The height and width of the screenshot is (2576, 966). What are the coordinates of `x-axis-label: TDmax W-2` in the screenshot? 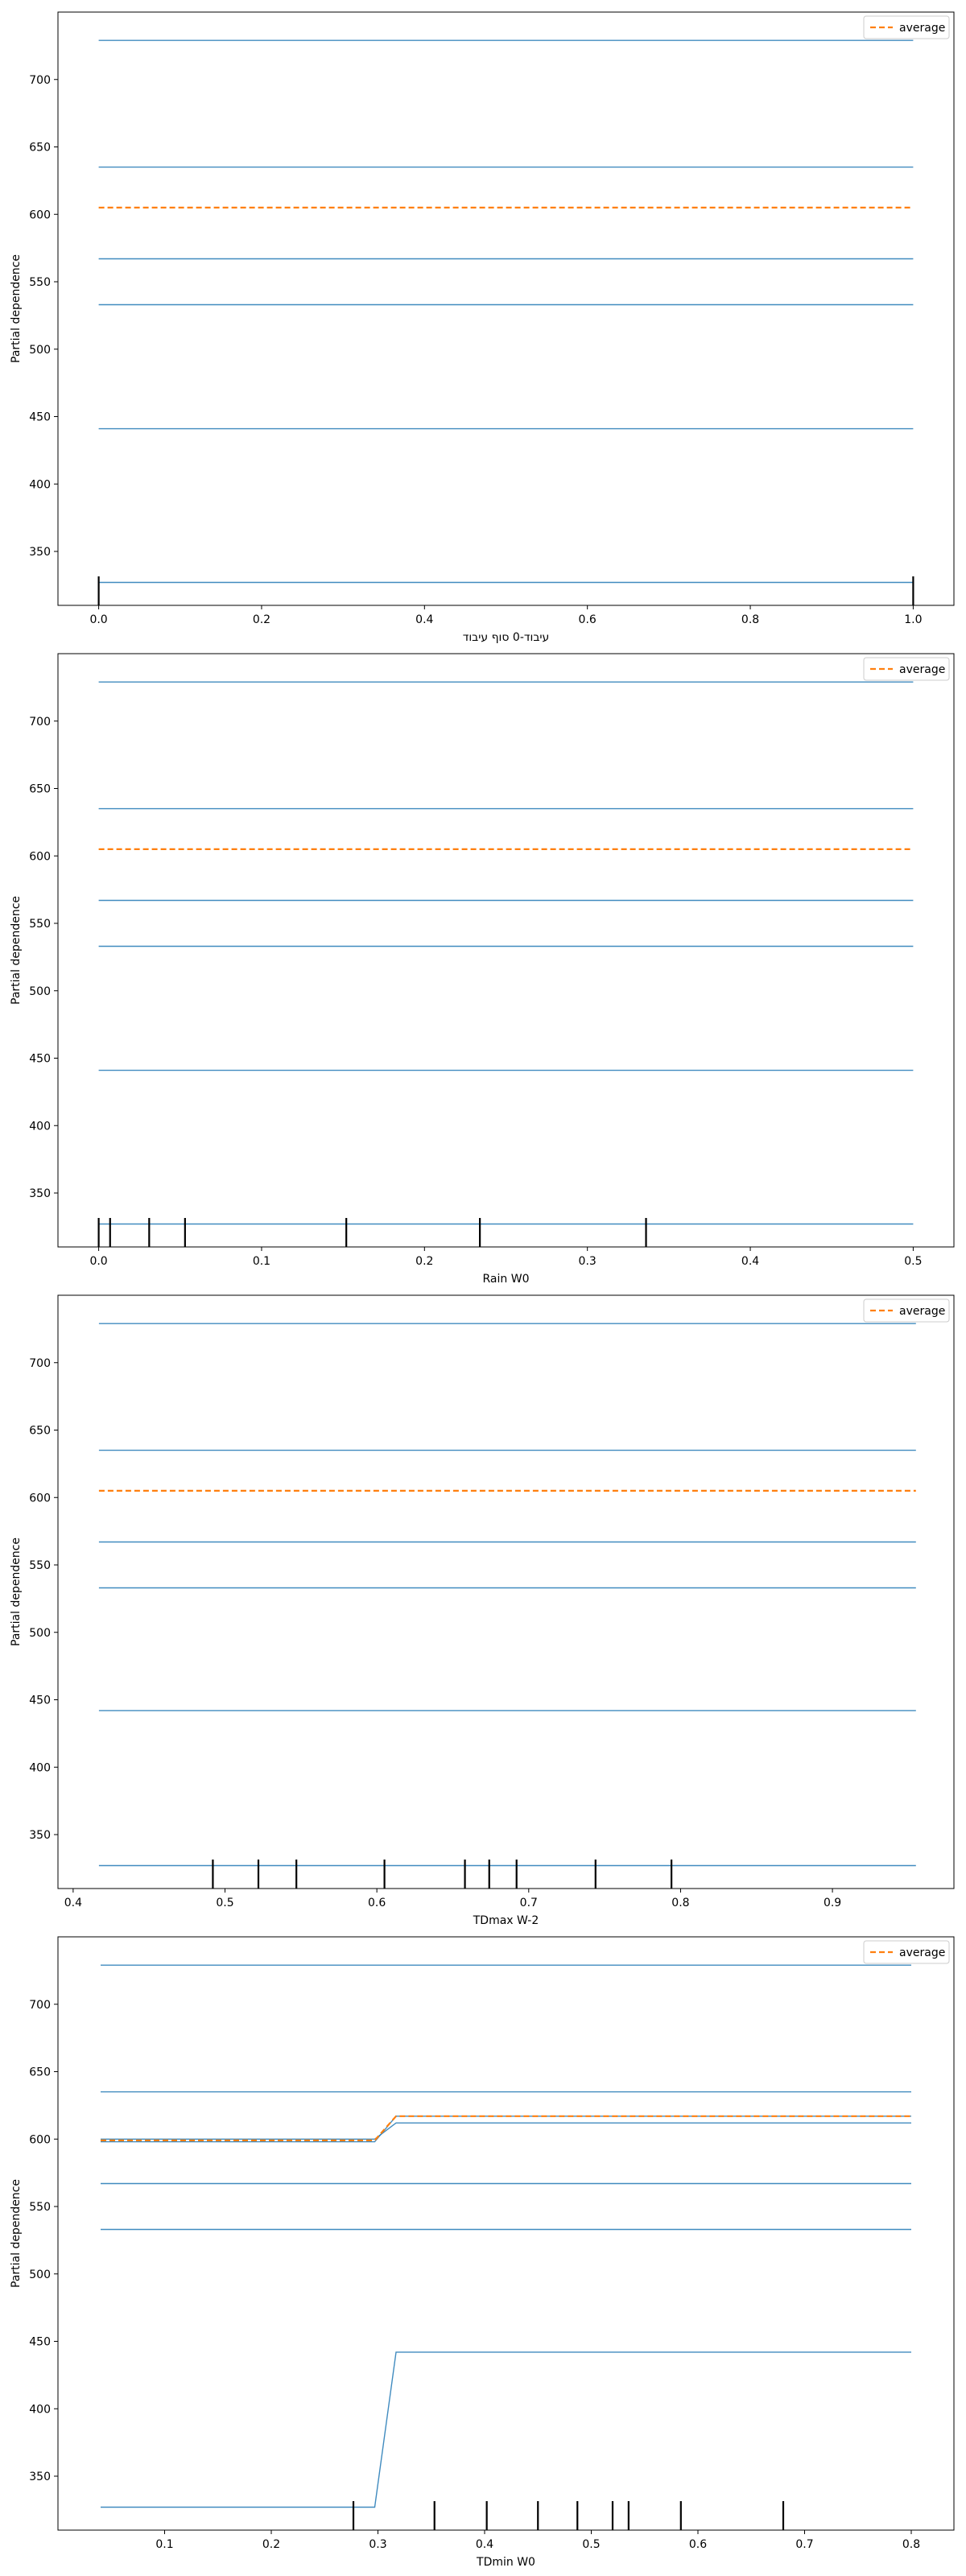 It's located at (506, 1920).